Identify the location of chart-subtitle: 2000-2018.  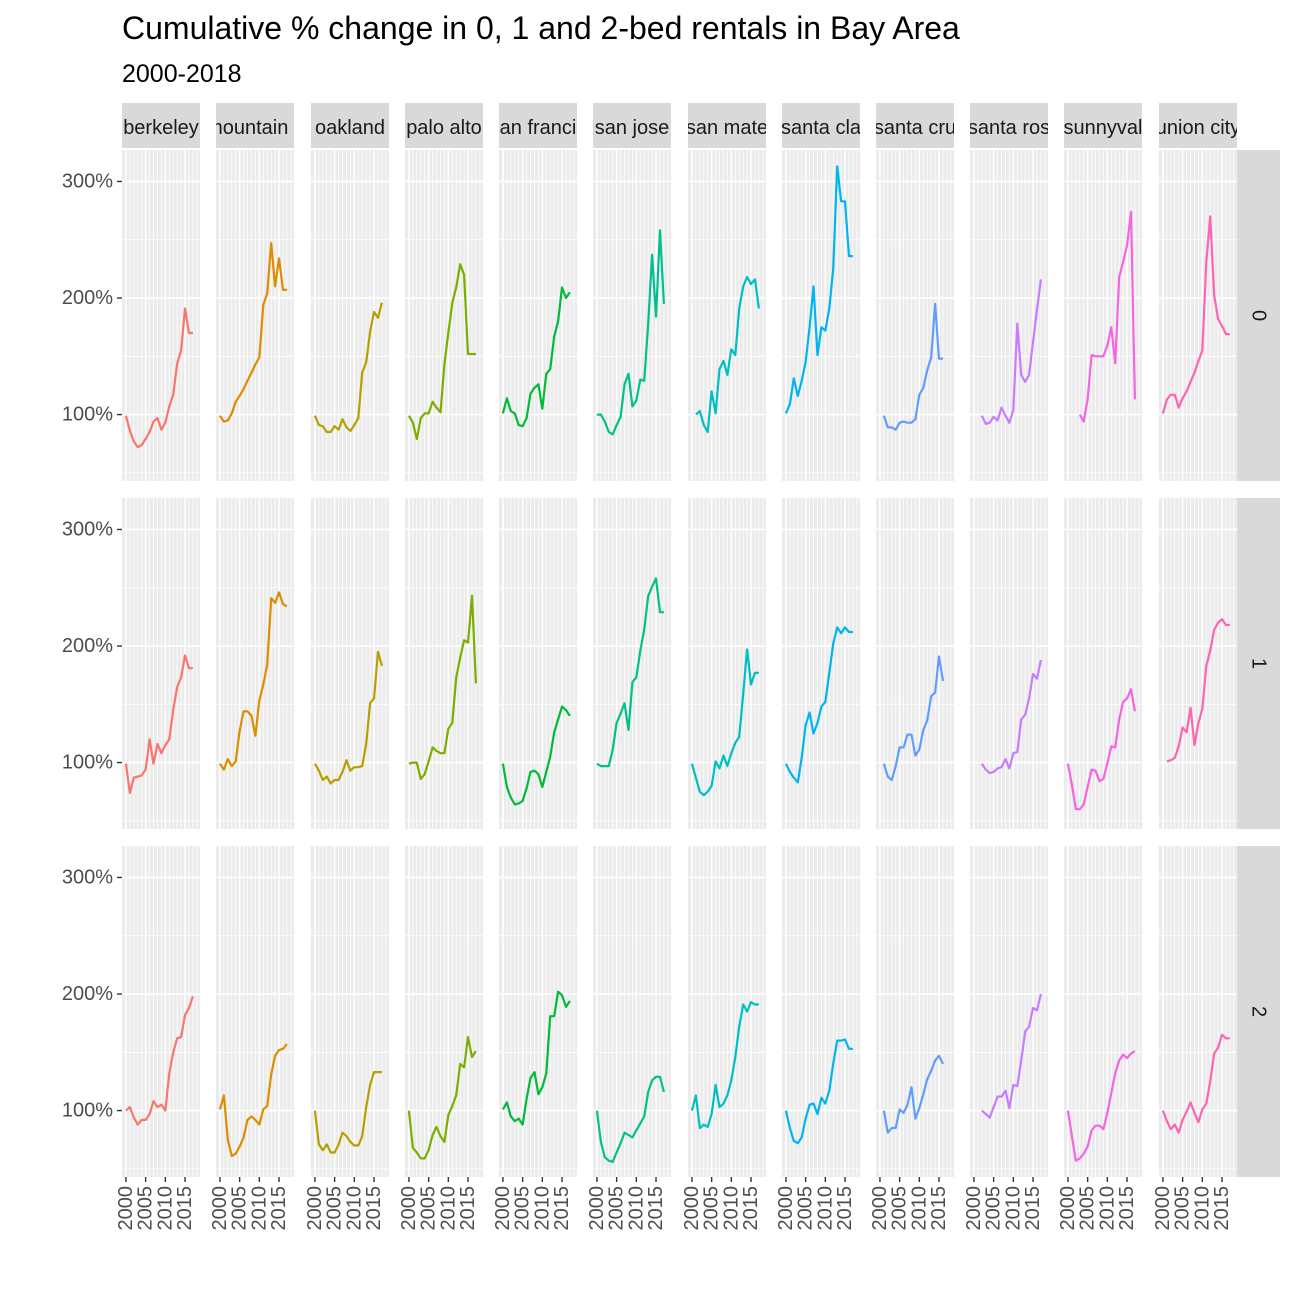
(182, 74).